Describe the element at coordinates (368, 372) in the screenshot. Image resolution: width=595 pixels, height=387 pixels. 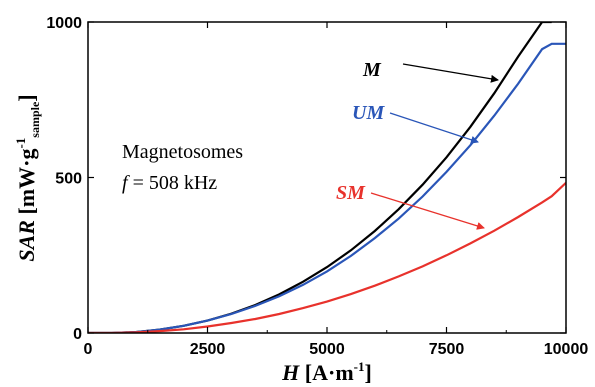
I see `x-axis-units-end: ]` at that location.